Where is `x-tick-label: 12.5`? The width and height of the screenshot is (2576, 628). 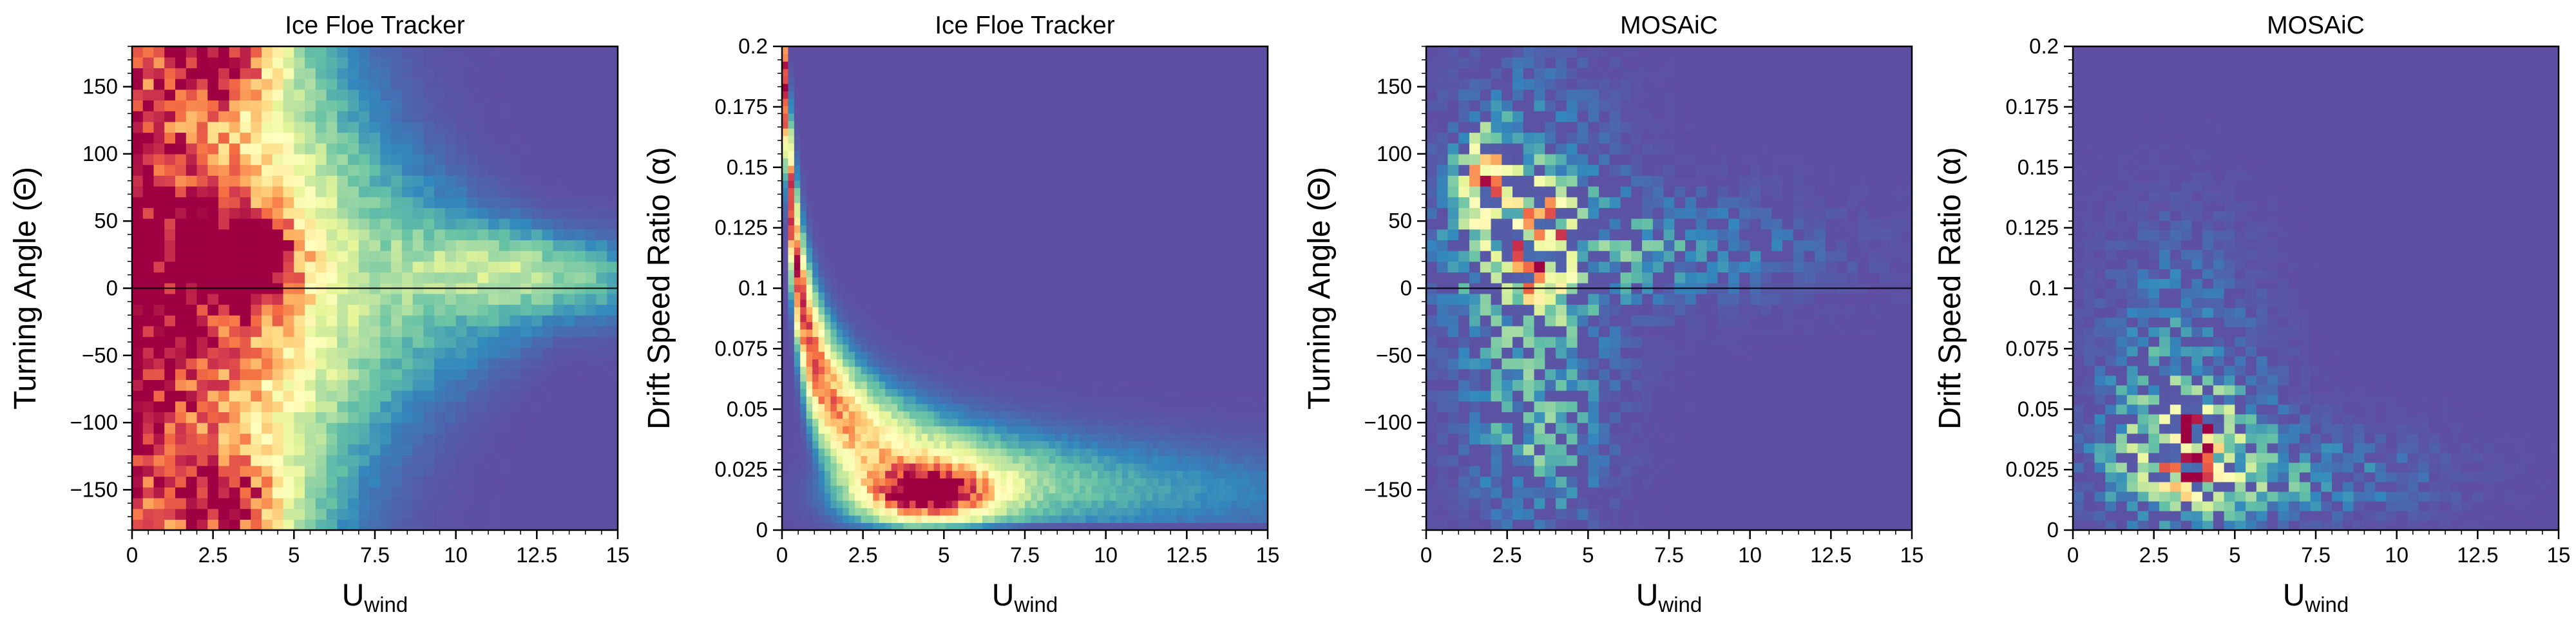 x-tick-label: 12.5 is located at coordinates (536, 555).